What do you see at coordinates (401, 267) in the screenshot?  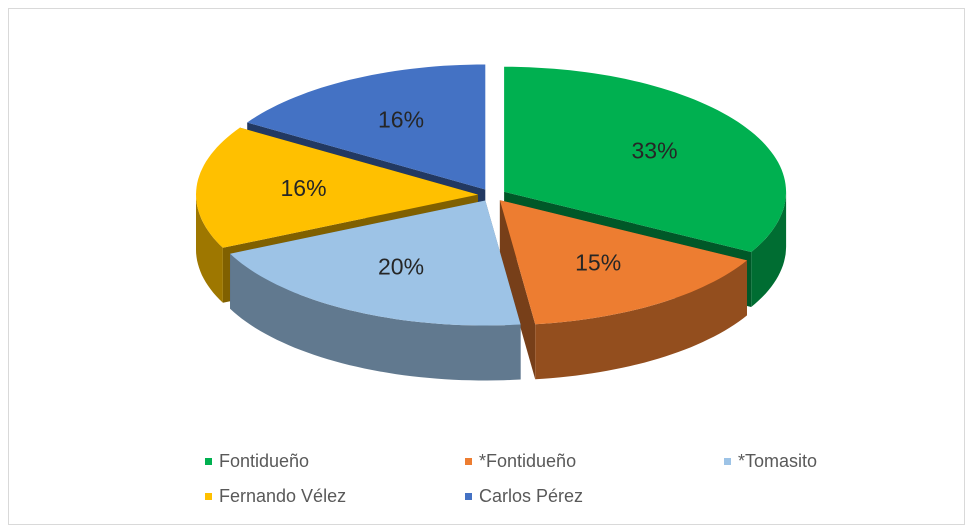 I see `data-label: 20%` at bounding box center [401, 267].